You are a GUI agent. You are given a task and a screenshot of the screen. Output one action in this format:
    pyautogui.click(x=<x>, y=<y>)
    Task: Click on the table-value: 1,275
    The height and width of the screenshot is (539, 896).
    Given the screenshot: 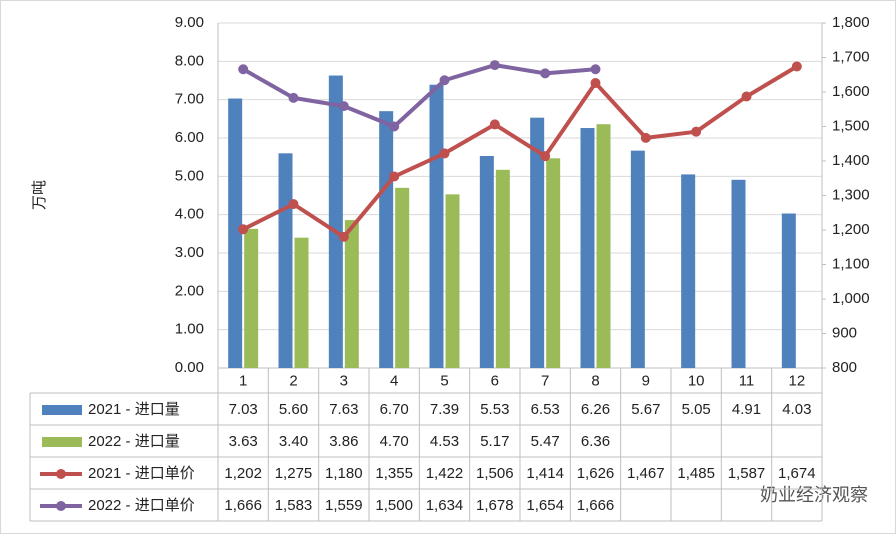 What is the action you would take?
    pyautogui.click(x=294, y=473)
    